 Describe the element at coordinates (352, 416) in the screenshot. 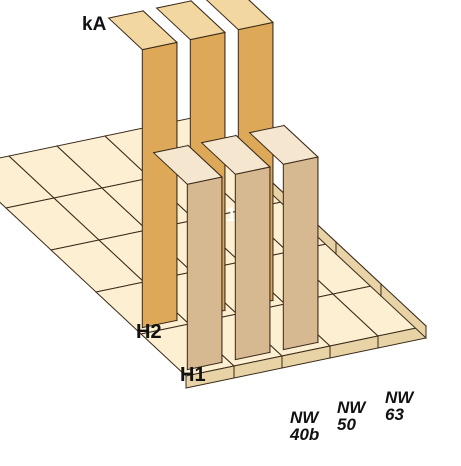

I see `category-label-nw50: NW 50` at that location.